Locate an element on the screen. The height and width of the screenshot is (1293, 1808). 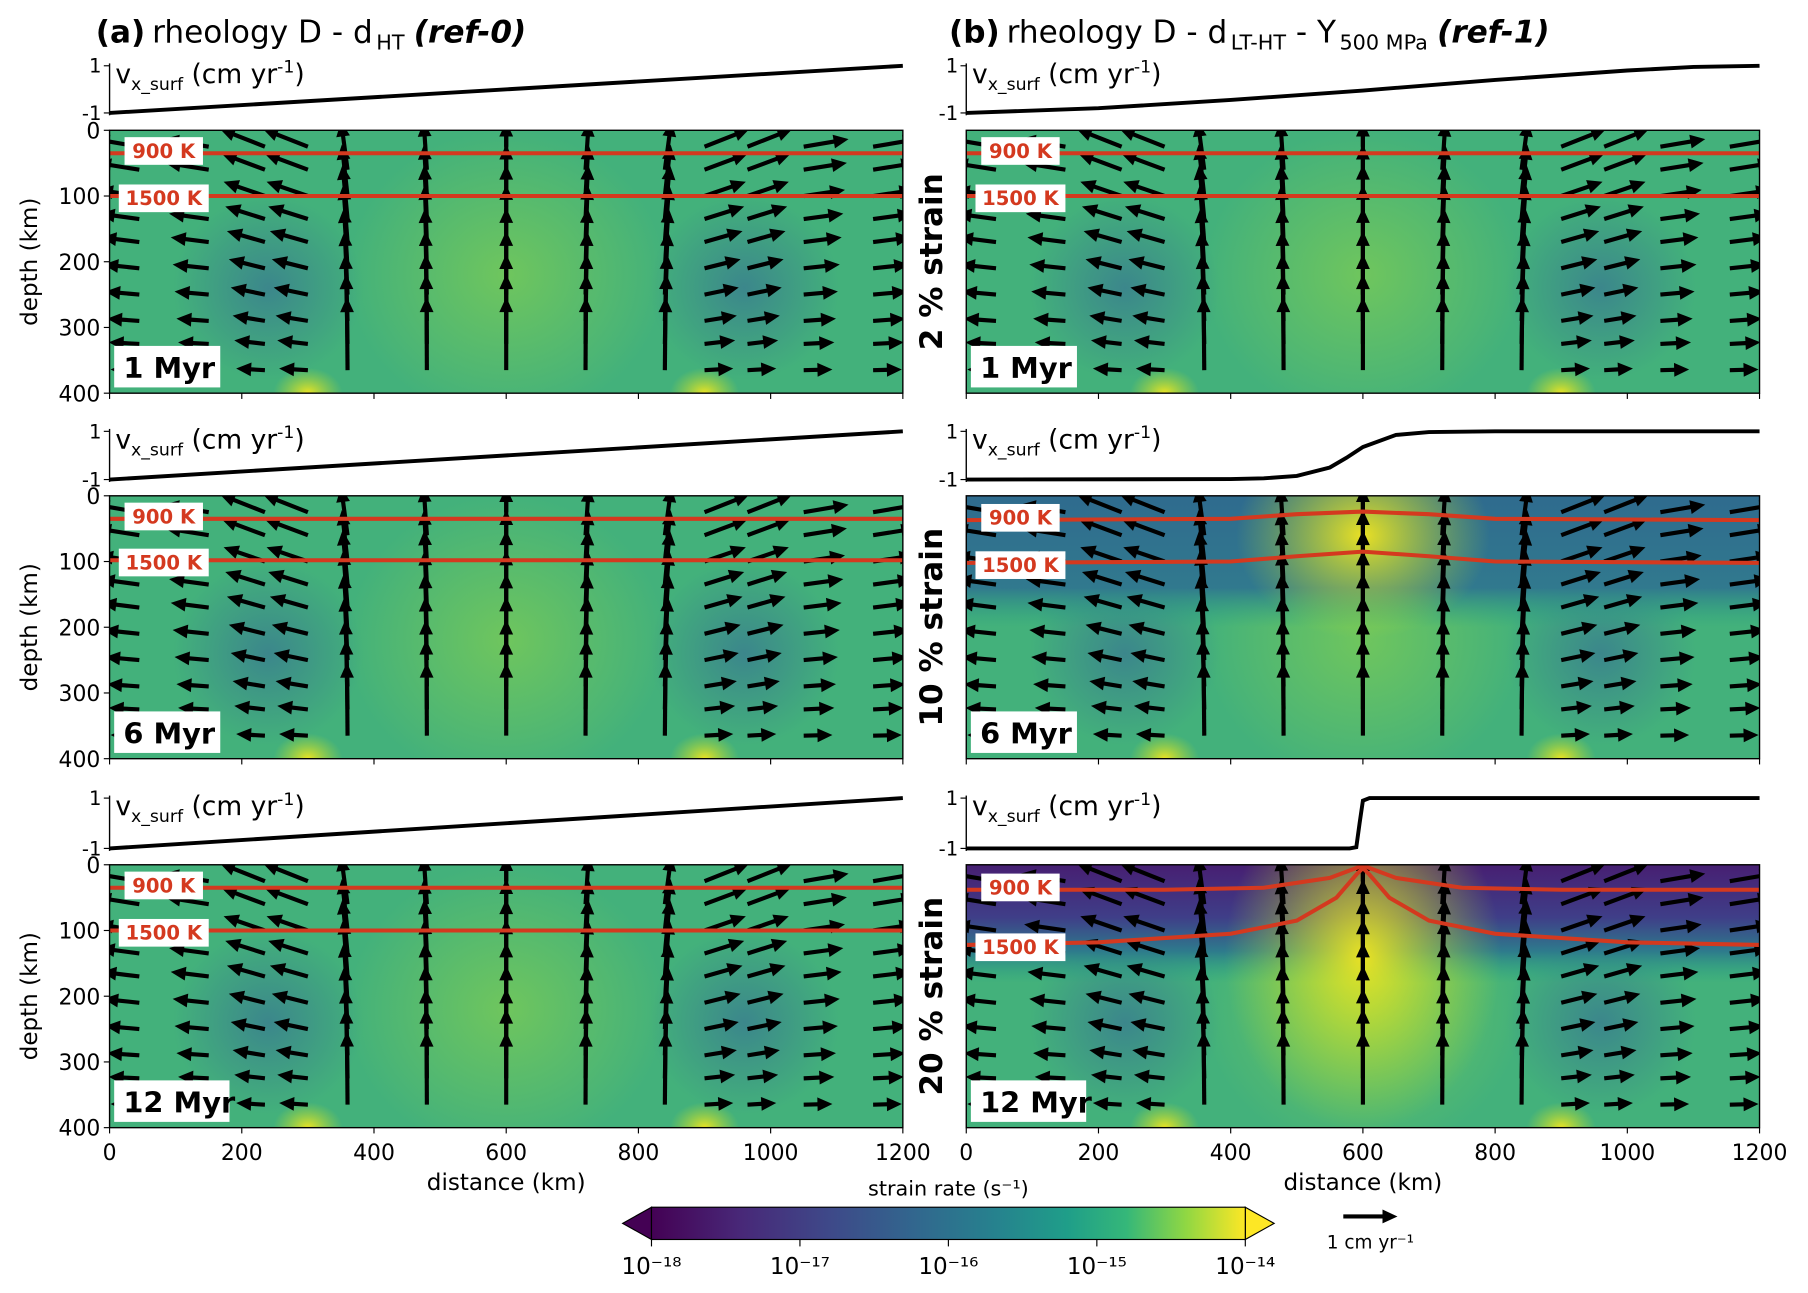
vx-main: v is located at coordinates (123, 74).